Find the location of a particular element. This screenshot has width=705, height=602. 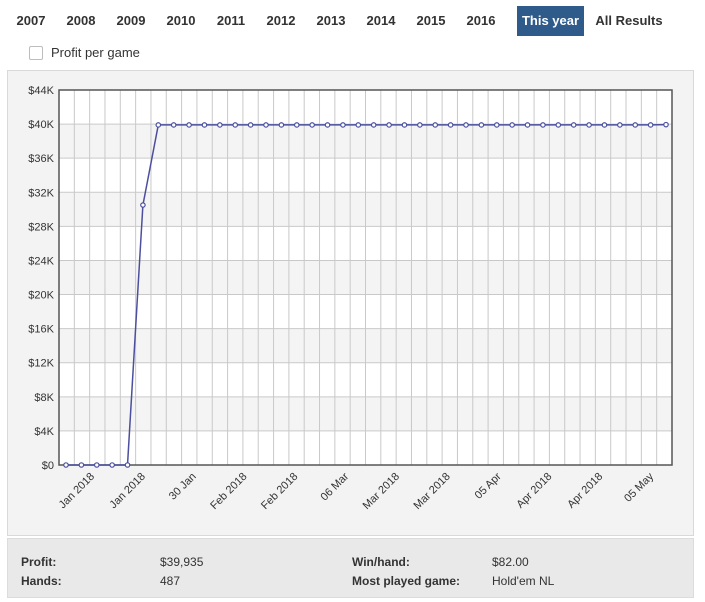

y-tick-label: $20K is located at coordinates (41, 296).